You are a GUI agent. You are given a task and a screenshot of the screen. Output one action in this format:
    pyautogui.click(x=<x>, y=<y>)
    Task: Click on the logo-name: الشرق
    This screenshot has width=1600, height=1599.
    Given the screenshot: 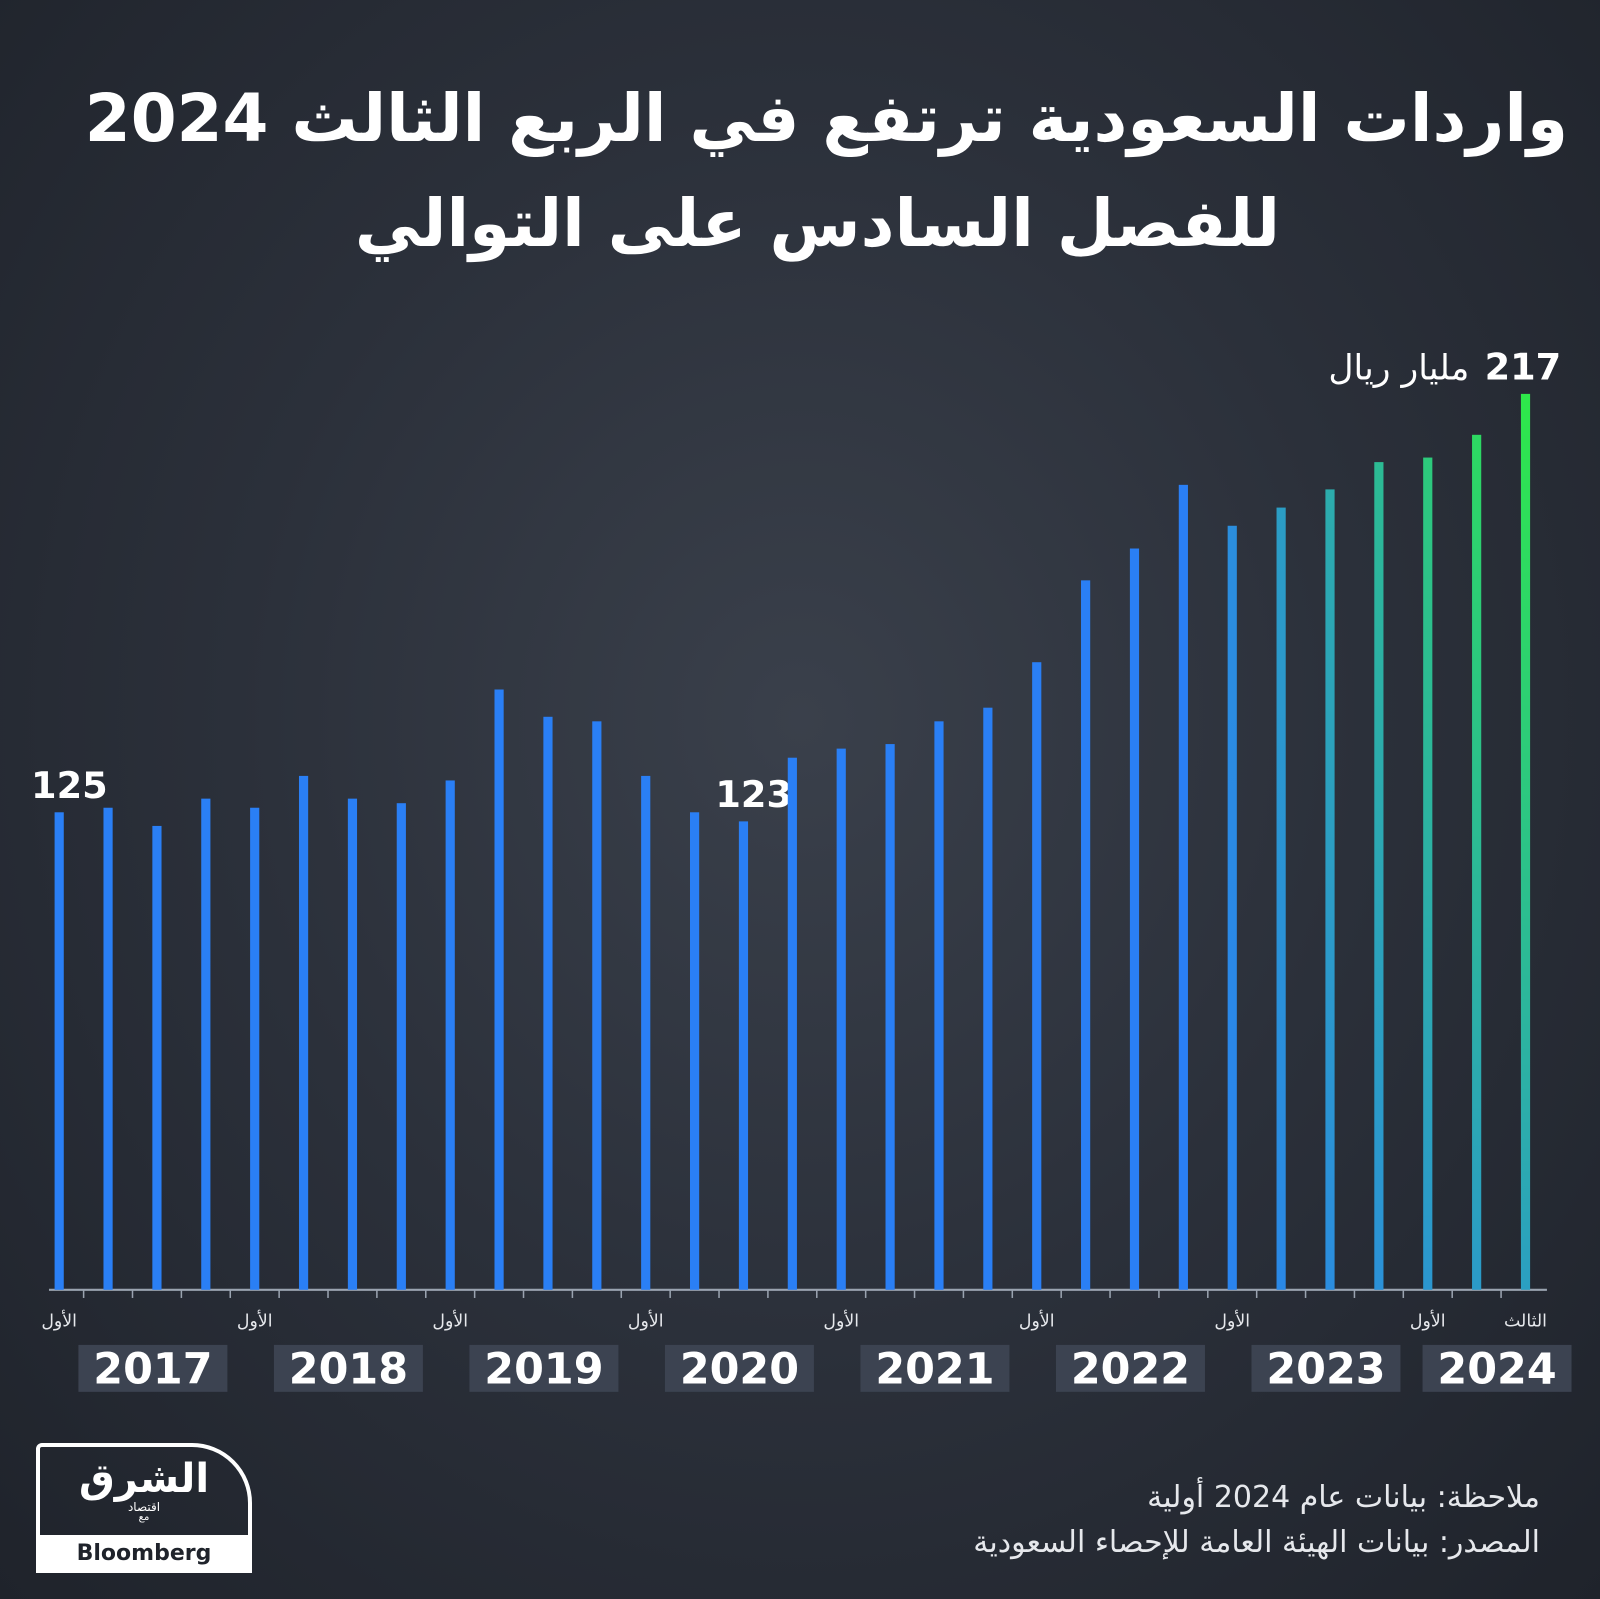 What is the action you would take?
    pyautogui.click(x=144, y=1479)
    